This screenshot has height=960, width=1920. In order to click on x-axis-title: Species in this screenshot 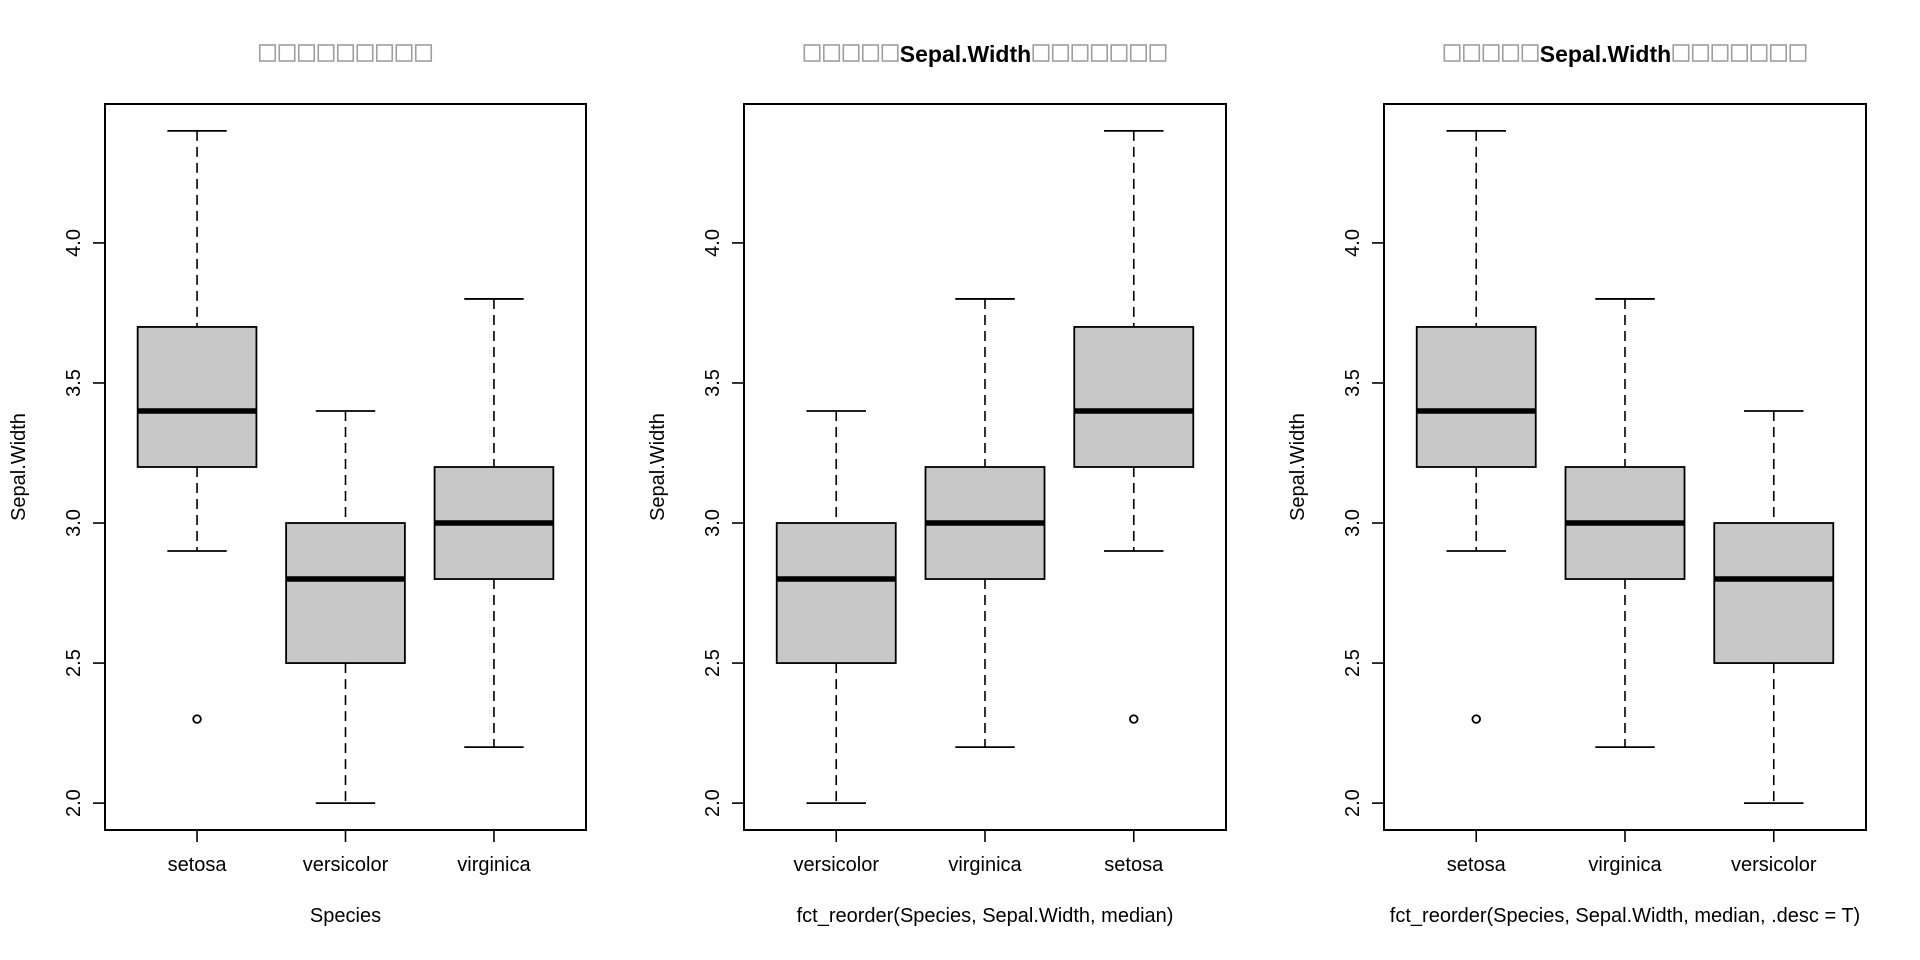, I will do `click(345, 916)`.